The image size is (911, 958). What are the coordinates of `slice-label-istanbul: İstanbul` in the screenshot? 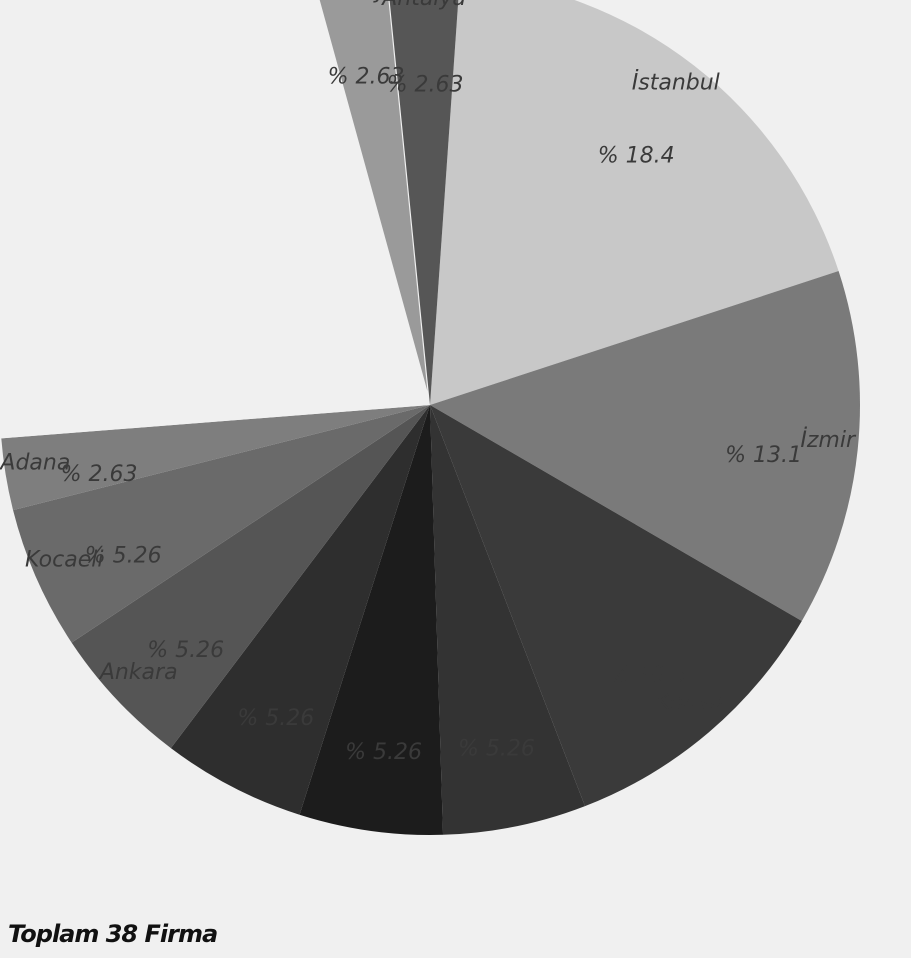 It's located at (676, 83).